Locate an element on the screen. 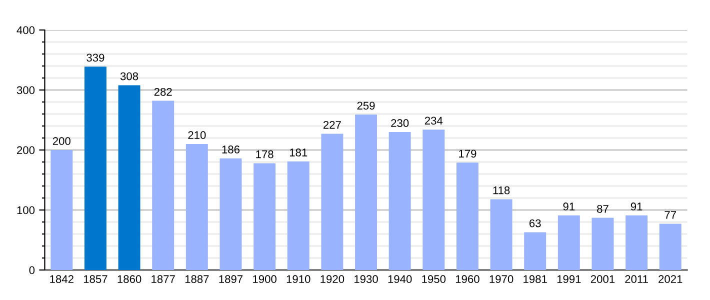  data-label: 179 is located at coordinates (467, 154).